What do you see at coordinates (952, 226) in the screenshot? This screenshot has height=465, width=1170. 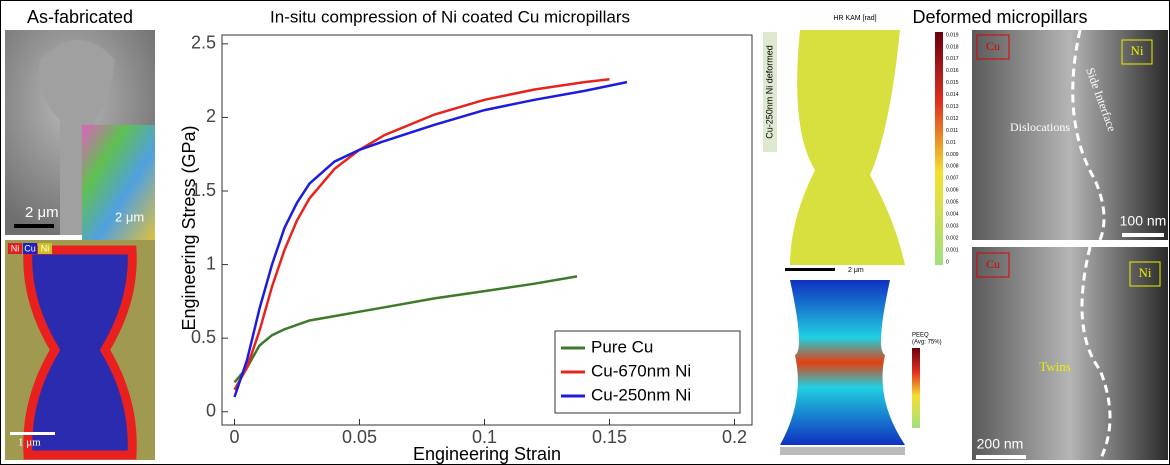 I see `colorbar-tick-label: 0.003` at bounding box center [952, 226].